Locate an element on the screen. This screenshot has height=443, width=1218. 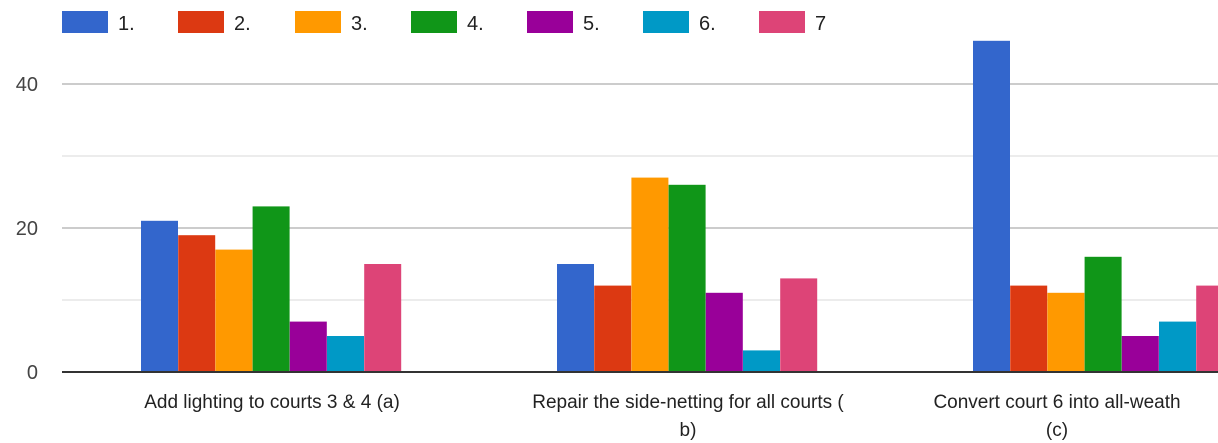
legend-item: 3. is located at coordinates (331, 23).